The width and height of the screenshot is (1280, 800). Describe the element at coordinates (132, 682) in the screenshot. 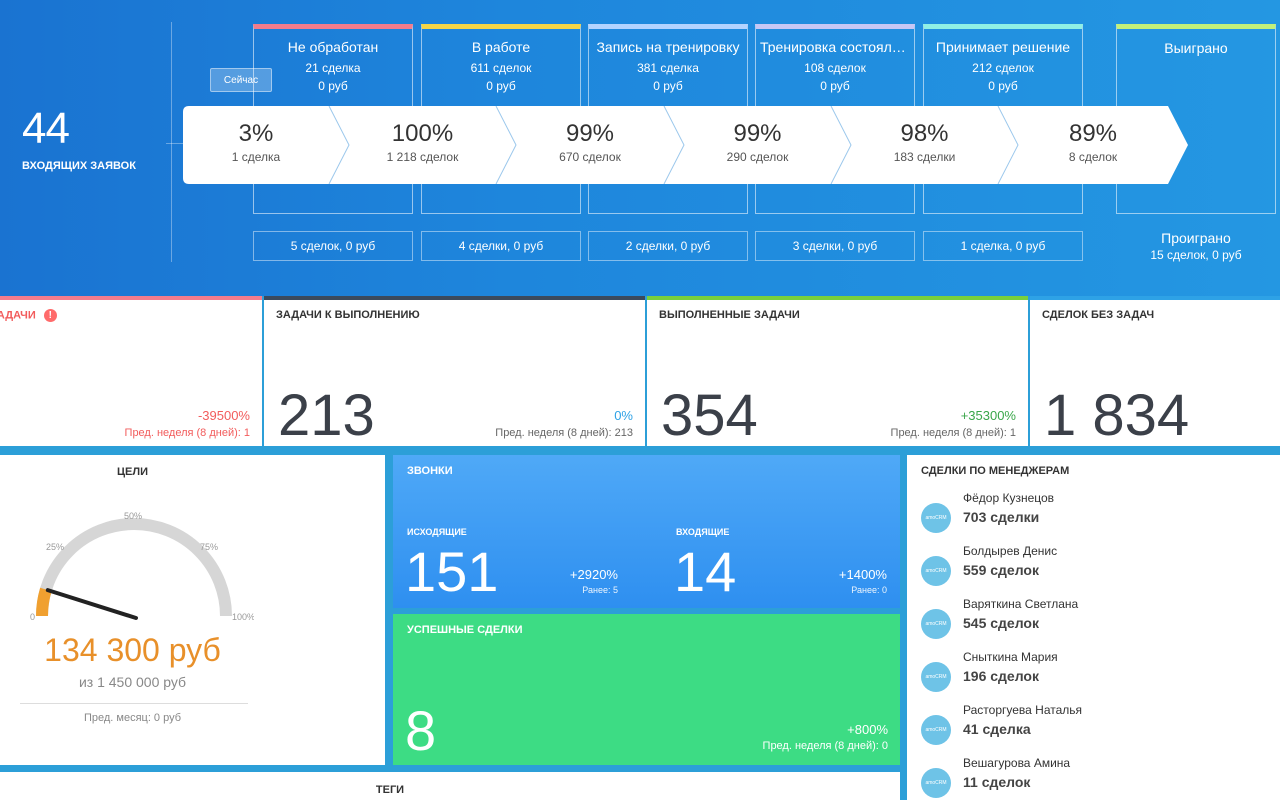

I see `goal-target: из 1 450 000 руб` at that location.